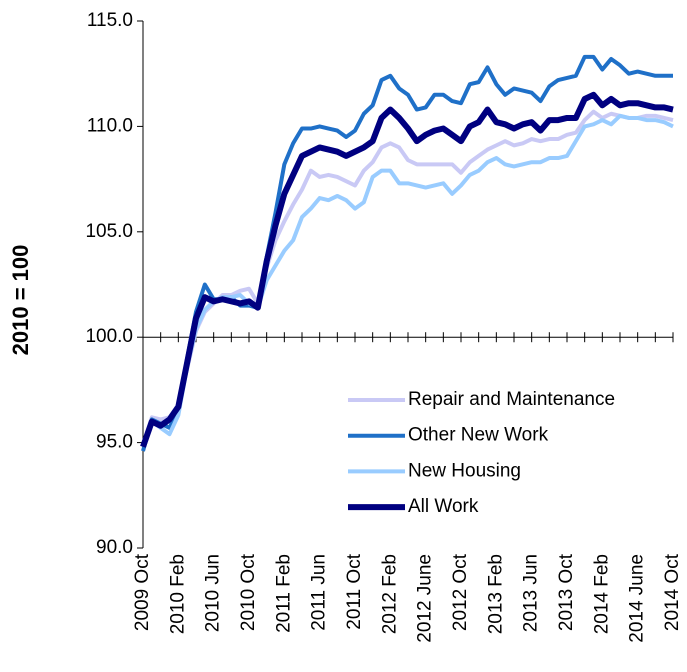  What do you see at coordinates (319, 592) in the screenshot?
I see `x-tick-label: 2011 Jun` at bounding box center [319, 592].